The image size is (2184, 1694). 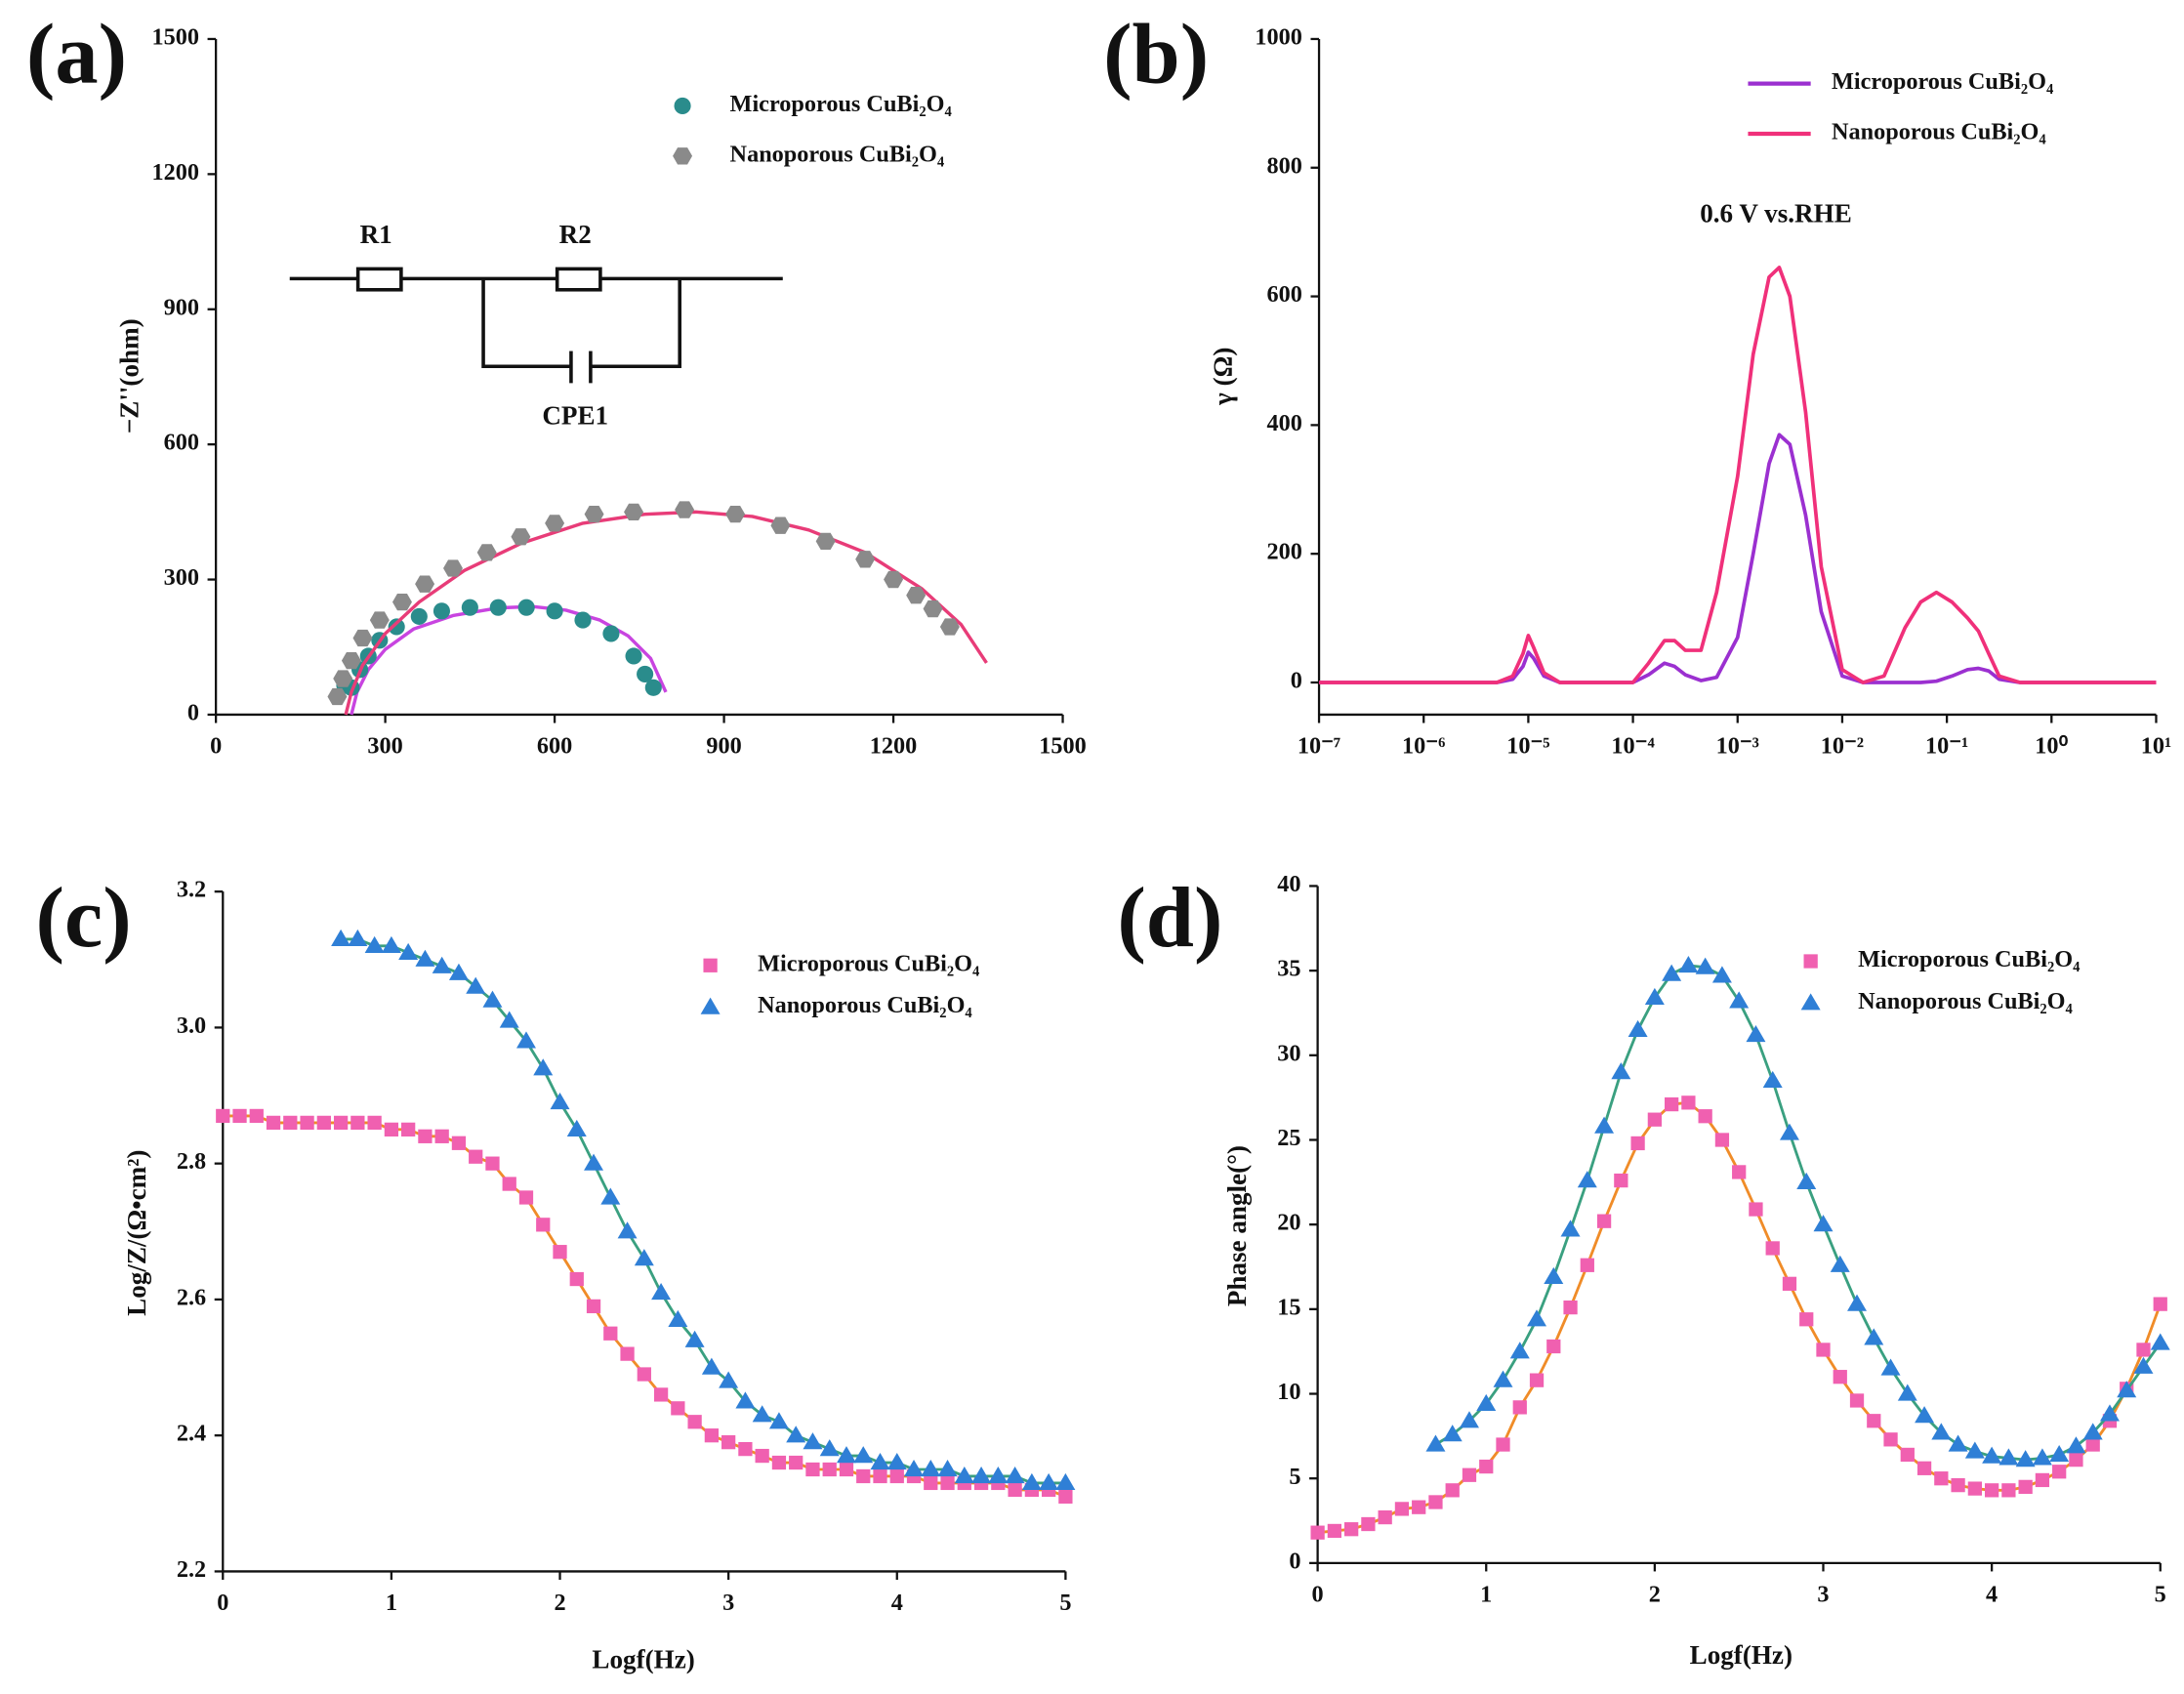 What do you see at coordinates (1237, 1226) in the screenshot?
I see `y-axis-label: Phase angle(°)` at bounding box center [1237, 1226].